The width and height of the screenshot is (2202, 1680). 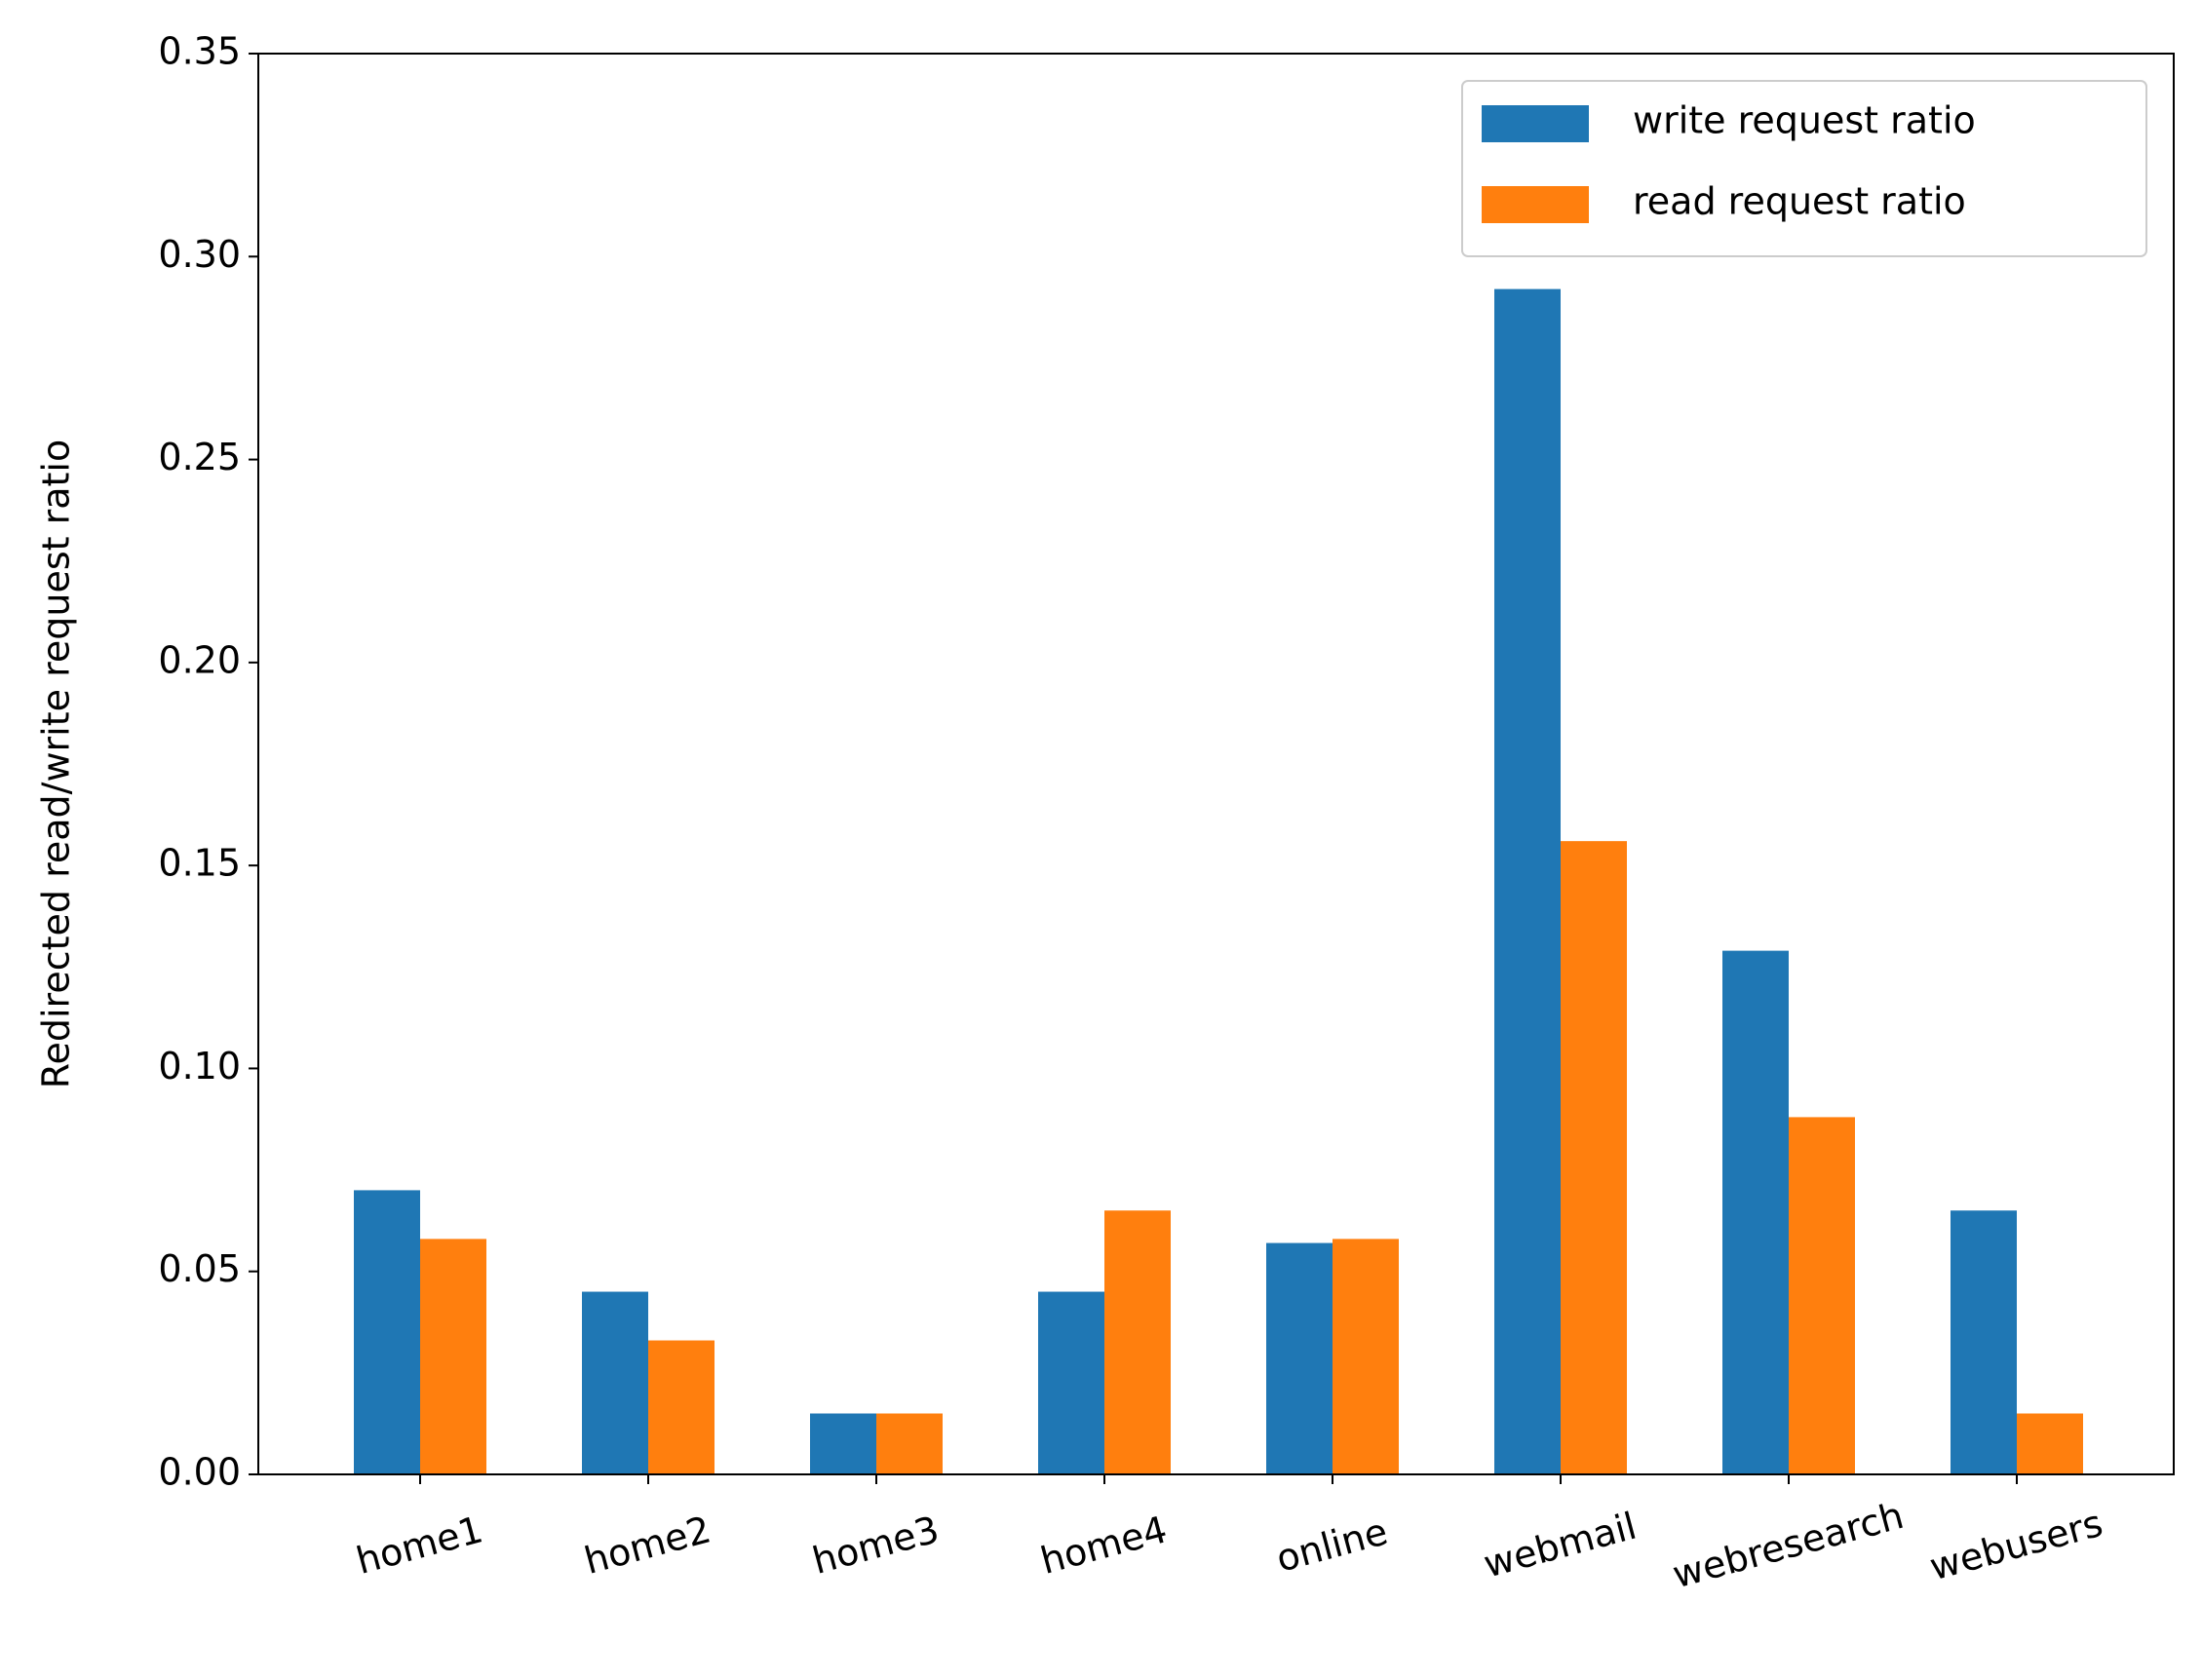 I want to click on x-tick-label: webusers, so click(x=2016, y=1545).